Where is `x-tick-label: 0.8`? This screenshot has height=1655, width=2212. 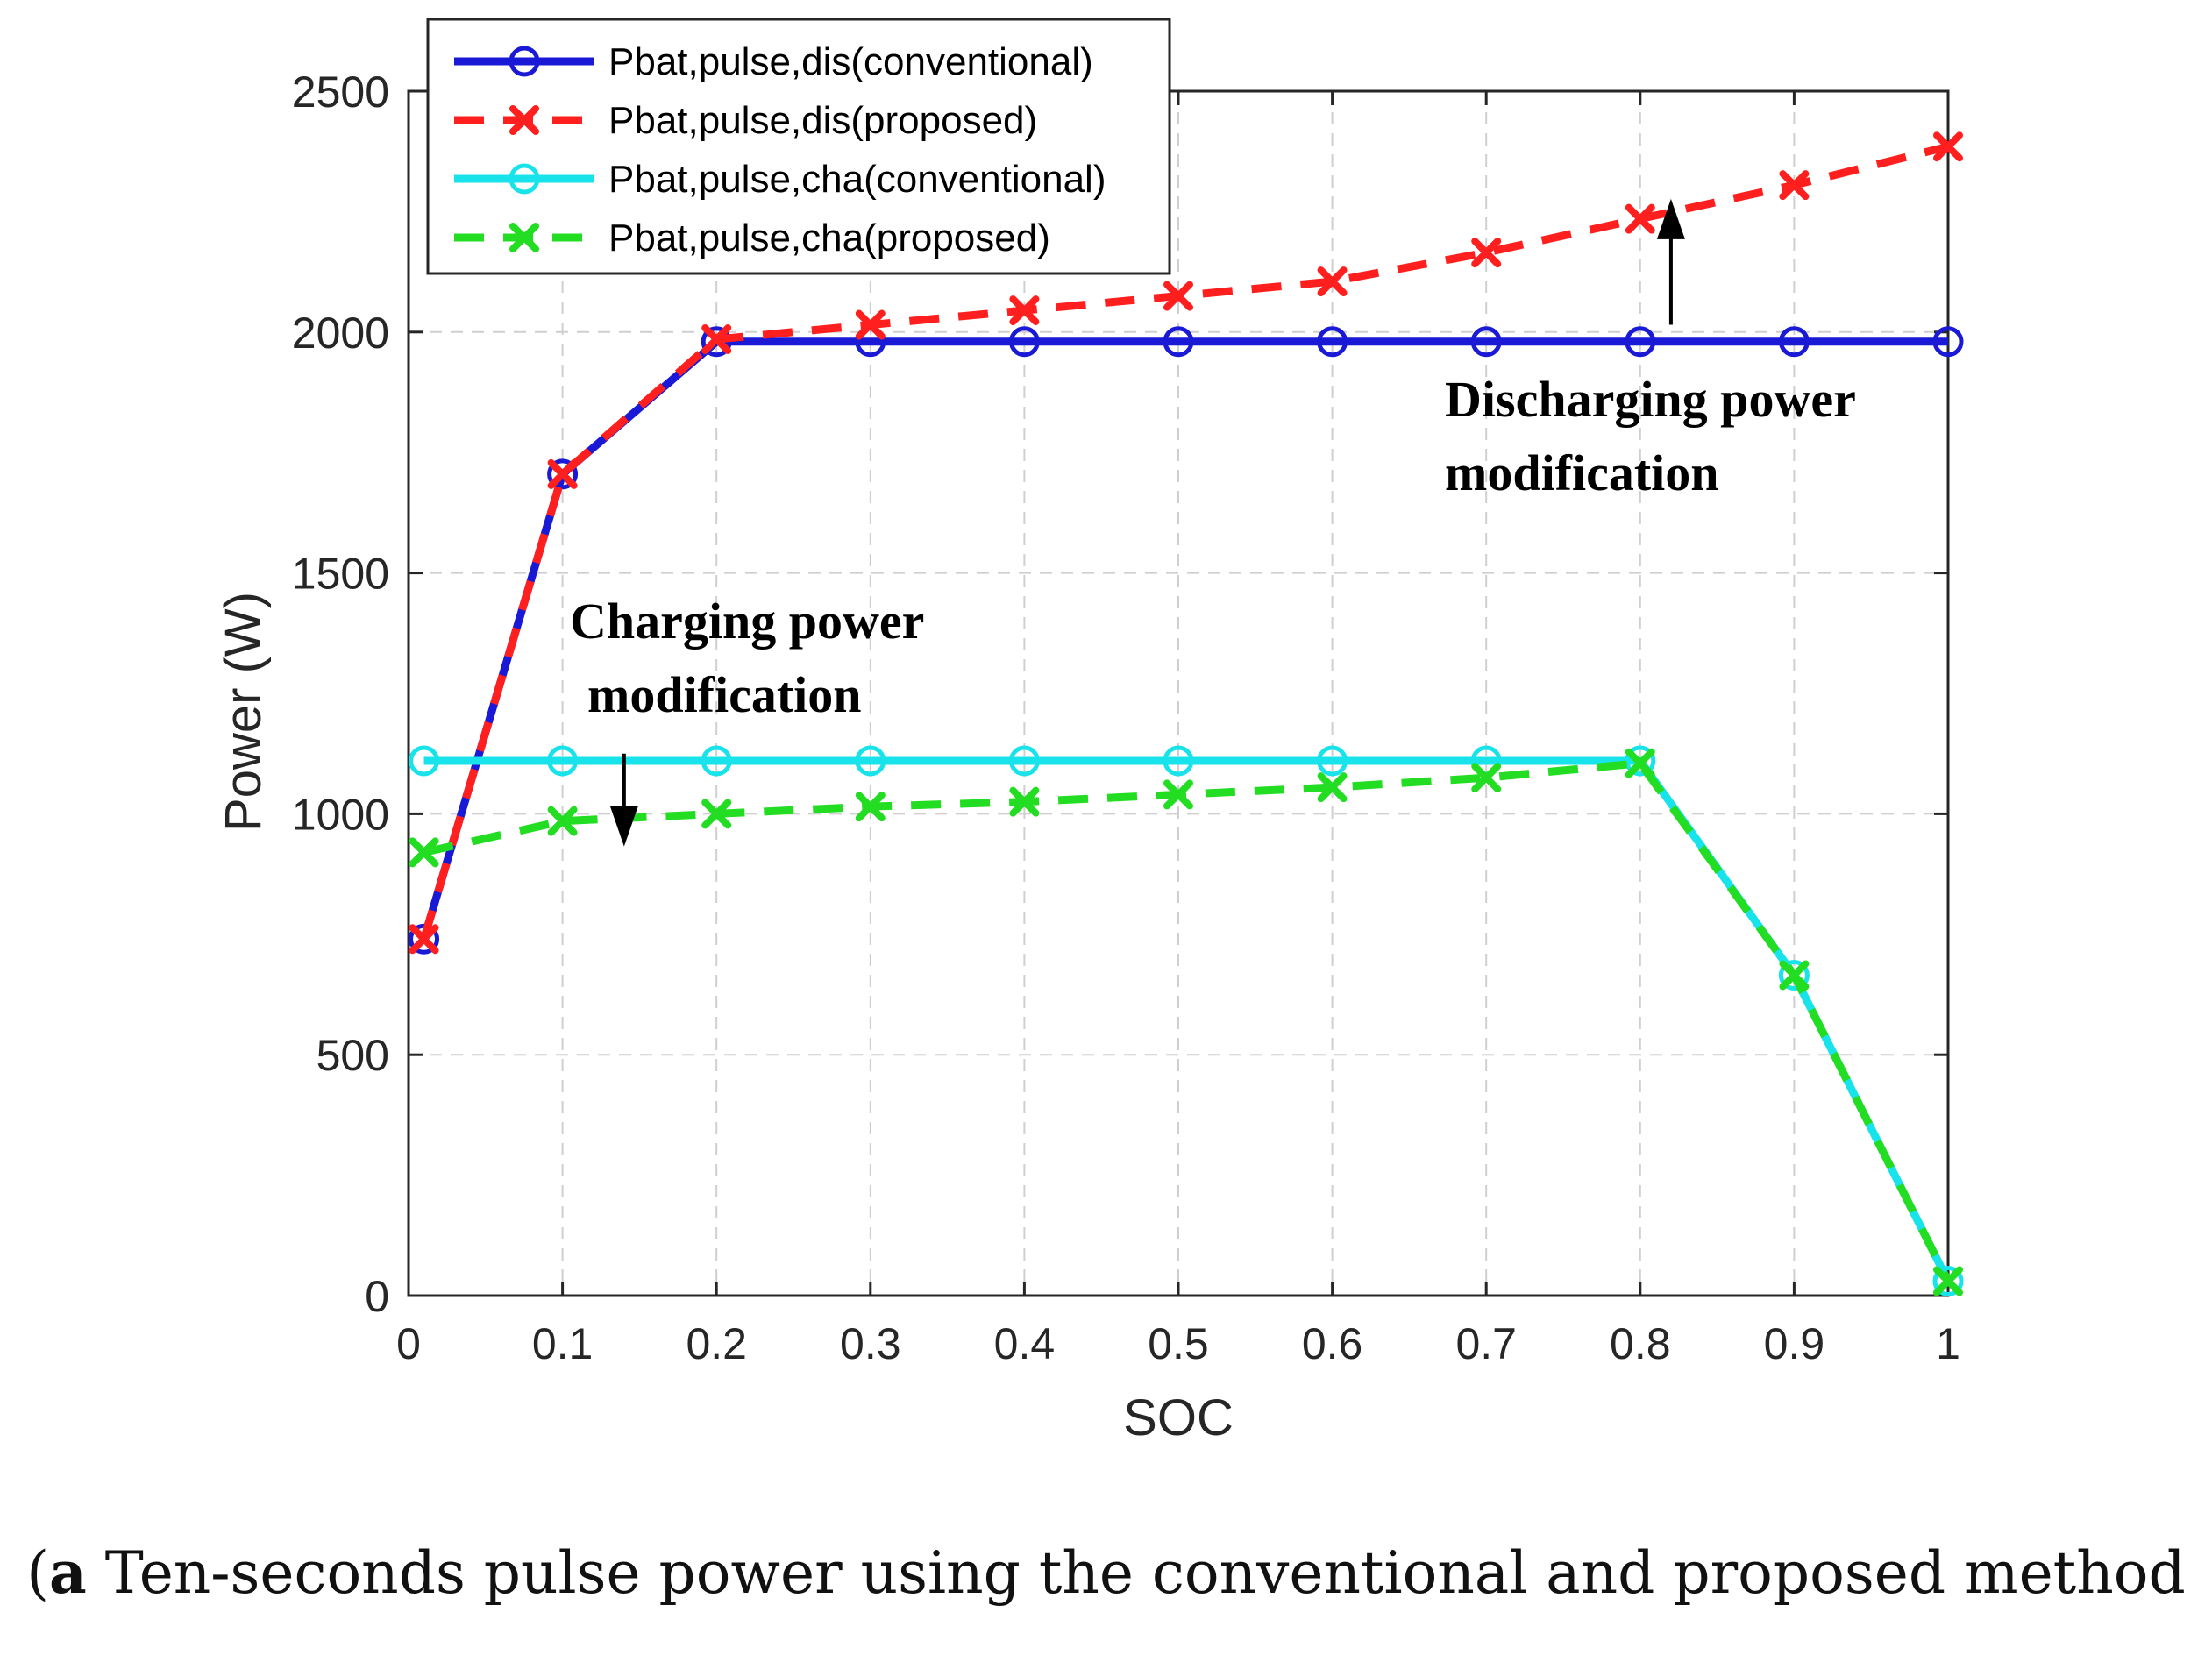 x-tick-label: 0.8 is located at coordinates (1640, 1343).